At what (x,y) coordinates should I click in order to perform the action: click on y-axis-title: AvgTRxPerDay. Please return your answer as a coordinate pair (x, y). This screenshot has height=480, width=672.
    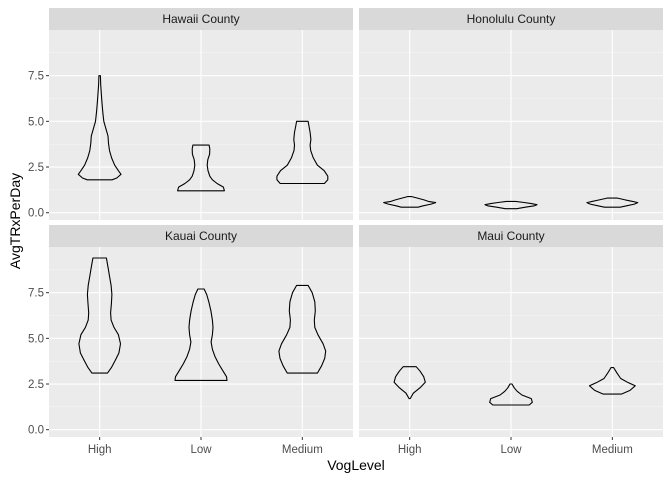
    Looking at the image, I should click on (15, 221).